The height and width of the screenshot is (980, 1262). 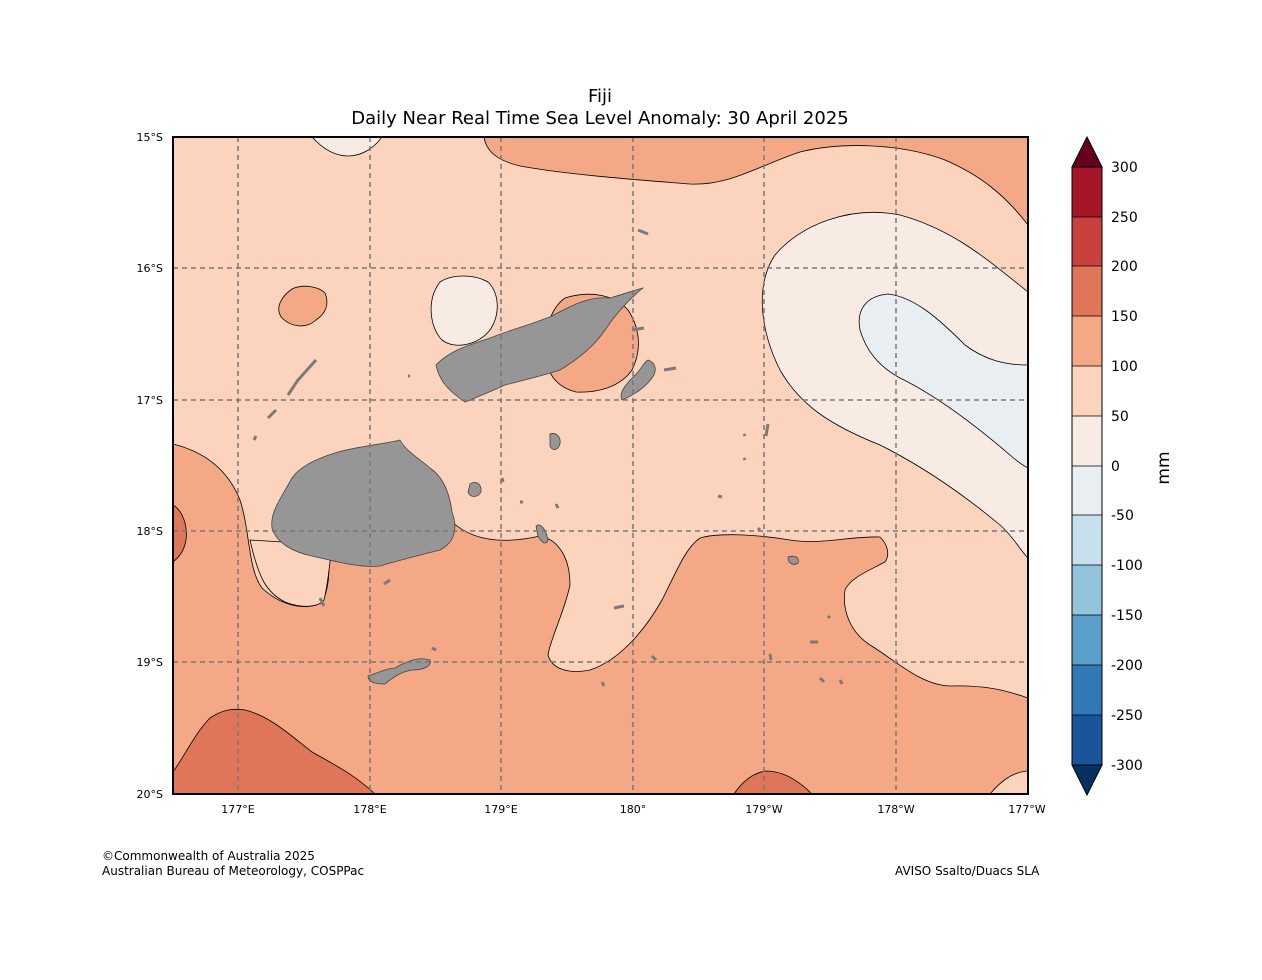 What do you see at coordinates (1087, 151) in the screenshot?
I see `colorbar-max-extension` at bounding box center [1087, 151].